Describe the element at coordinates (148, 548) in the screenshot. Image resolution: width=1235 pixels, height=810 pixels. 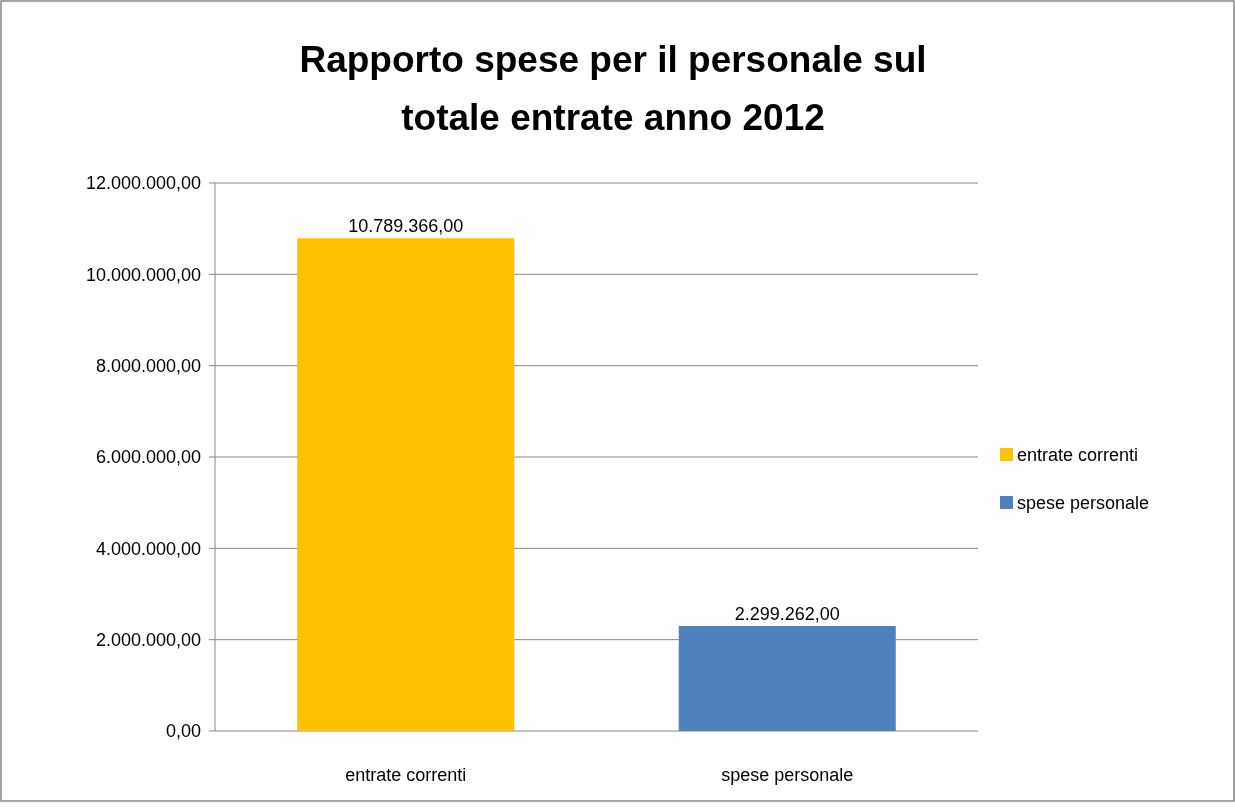
I see `y-tick-label: 4.000.000,00` at that location.